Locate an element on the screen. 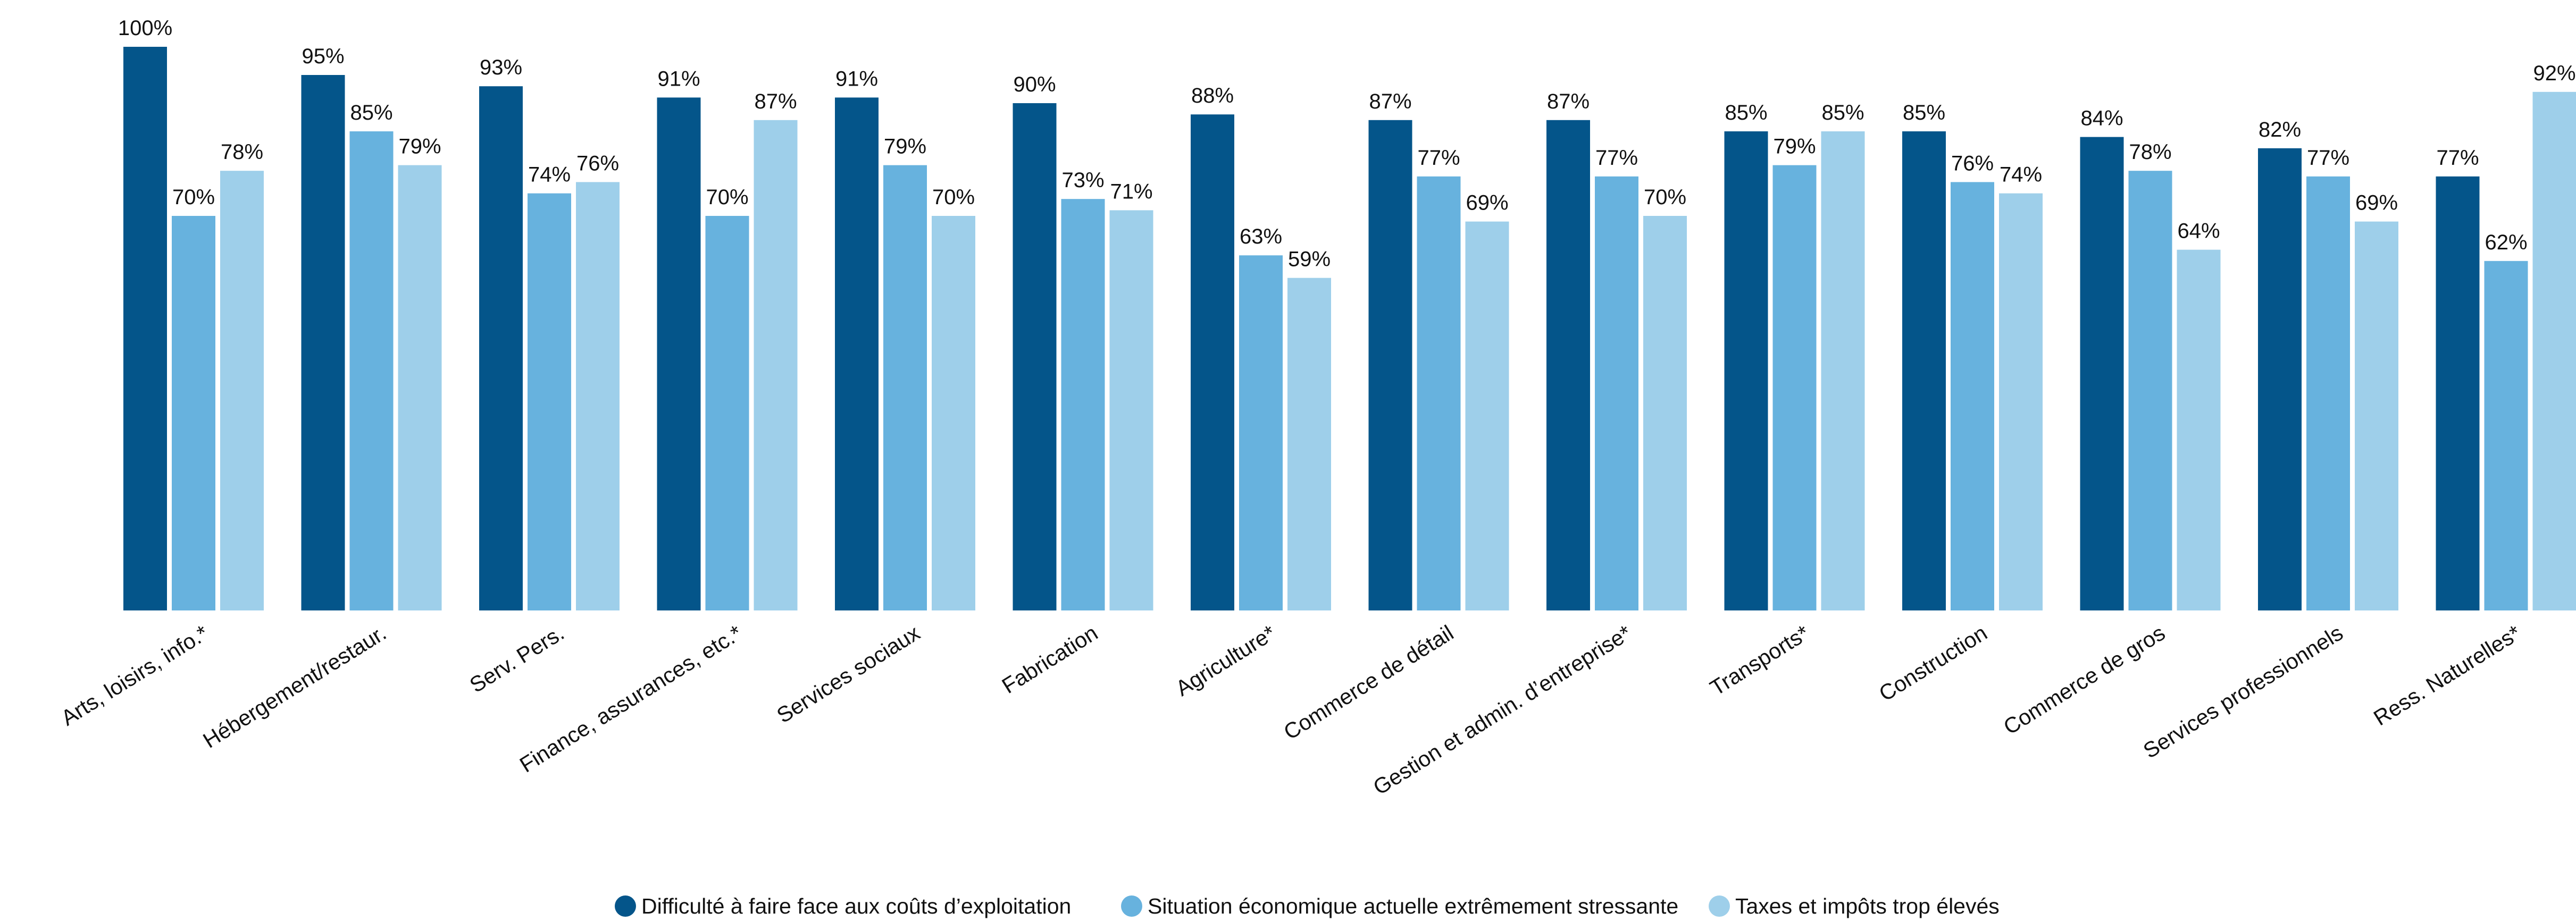  value-label-s2-12: 78% is located at coordinates (2150, 152).